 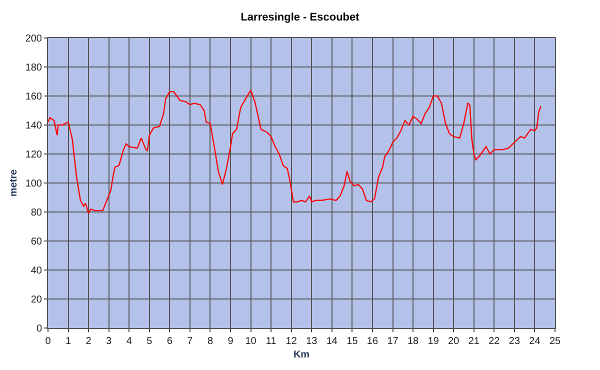 What do you see at coordinates (33, 68) in the screenshot?
I see `y-tick-label: 180` at bounding box center [33, 68].